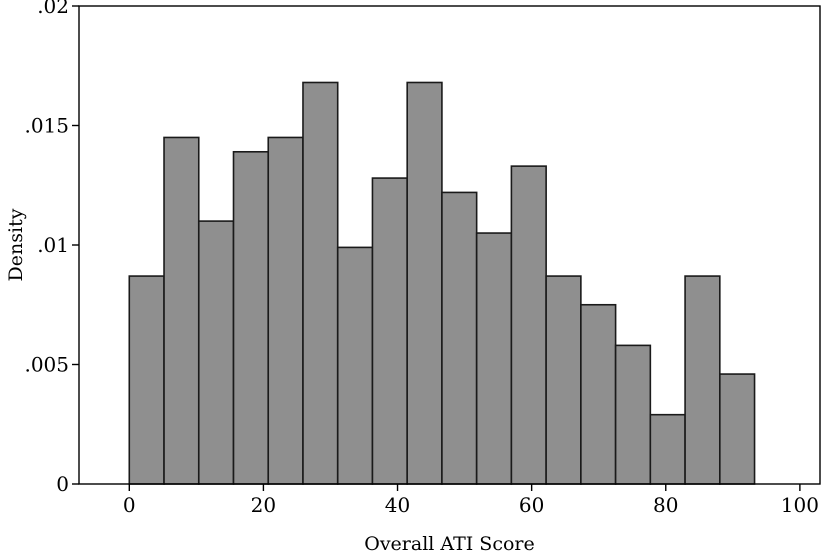  Describe the element at coordinates (53, 9) in the screenshot. I see `y-tick-label: .02` at that location.